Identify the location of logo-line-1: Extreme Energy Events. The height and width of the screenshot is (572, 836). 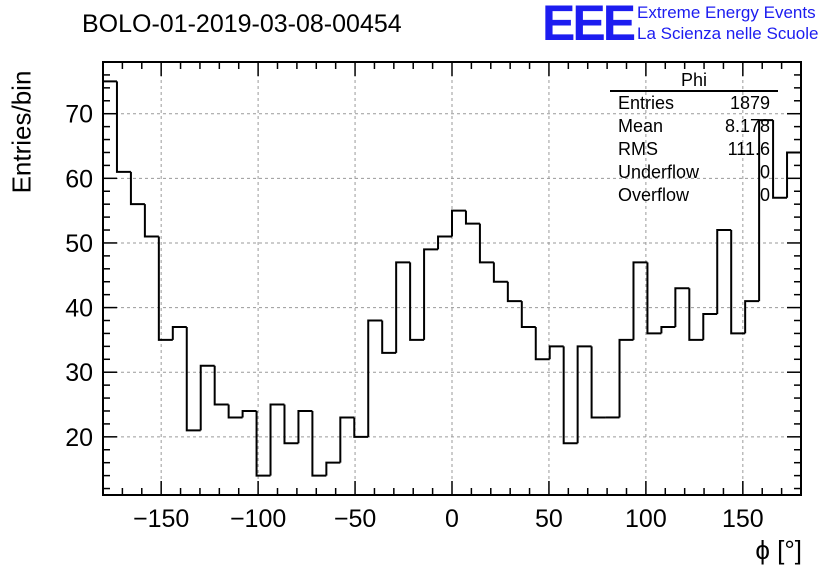
(726, 12).